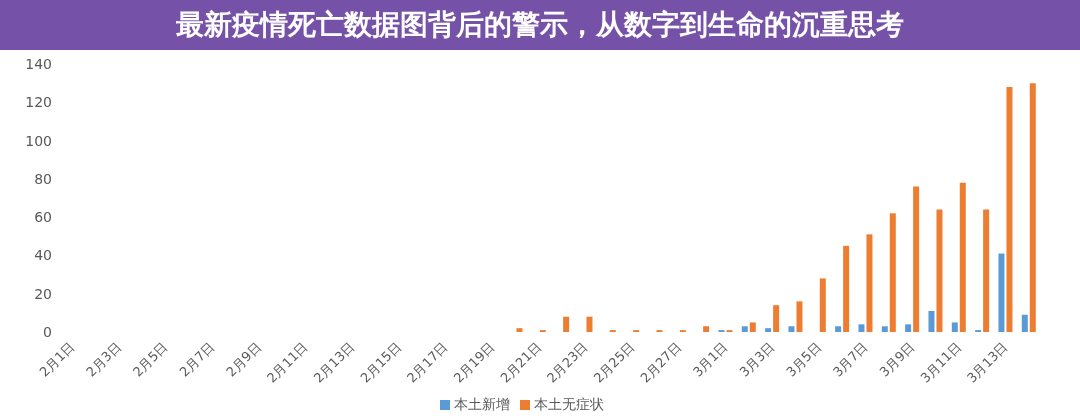 This screenshot has width=1080, height=420. I want to click on x-tick-label: 2月27日, so click(660, 362).